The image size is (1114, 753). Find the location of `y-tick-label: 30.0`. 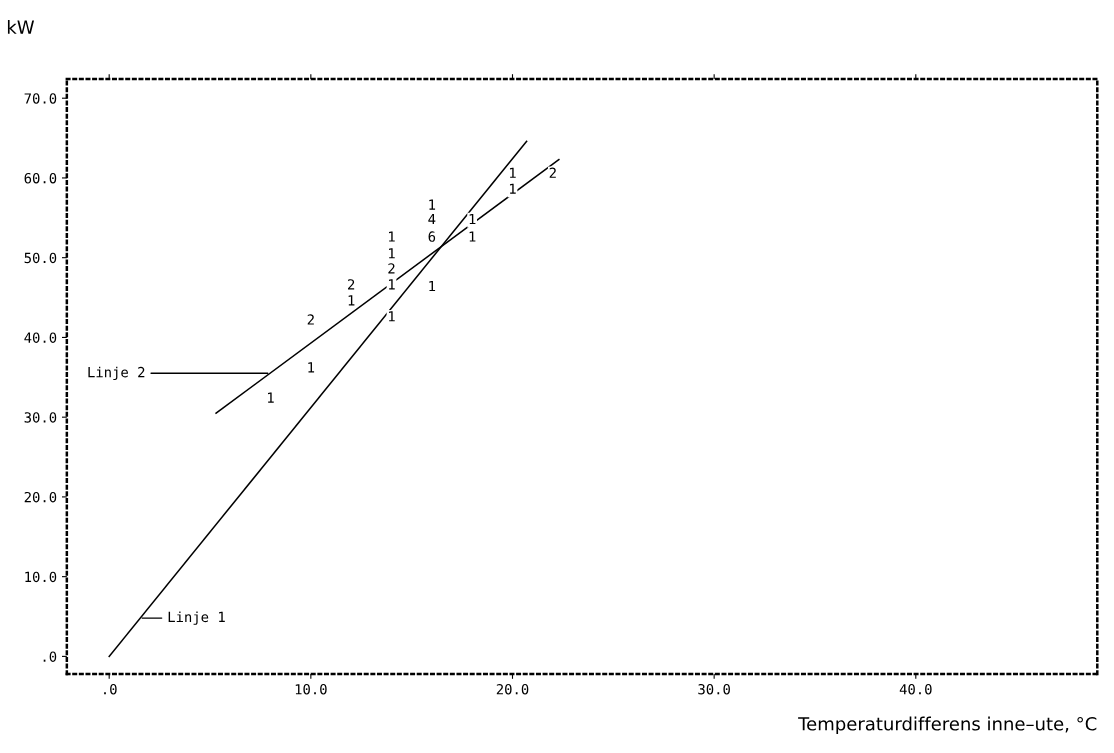

y-tick-label: 30.0 is located at coordinates (40, 417).